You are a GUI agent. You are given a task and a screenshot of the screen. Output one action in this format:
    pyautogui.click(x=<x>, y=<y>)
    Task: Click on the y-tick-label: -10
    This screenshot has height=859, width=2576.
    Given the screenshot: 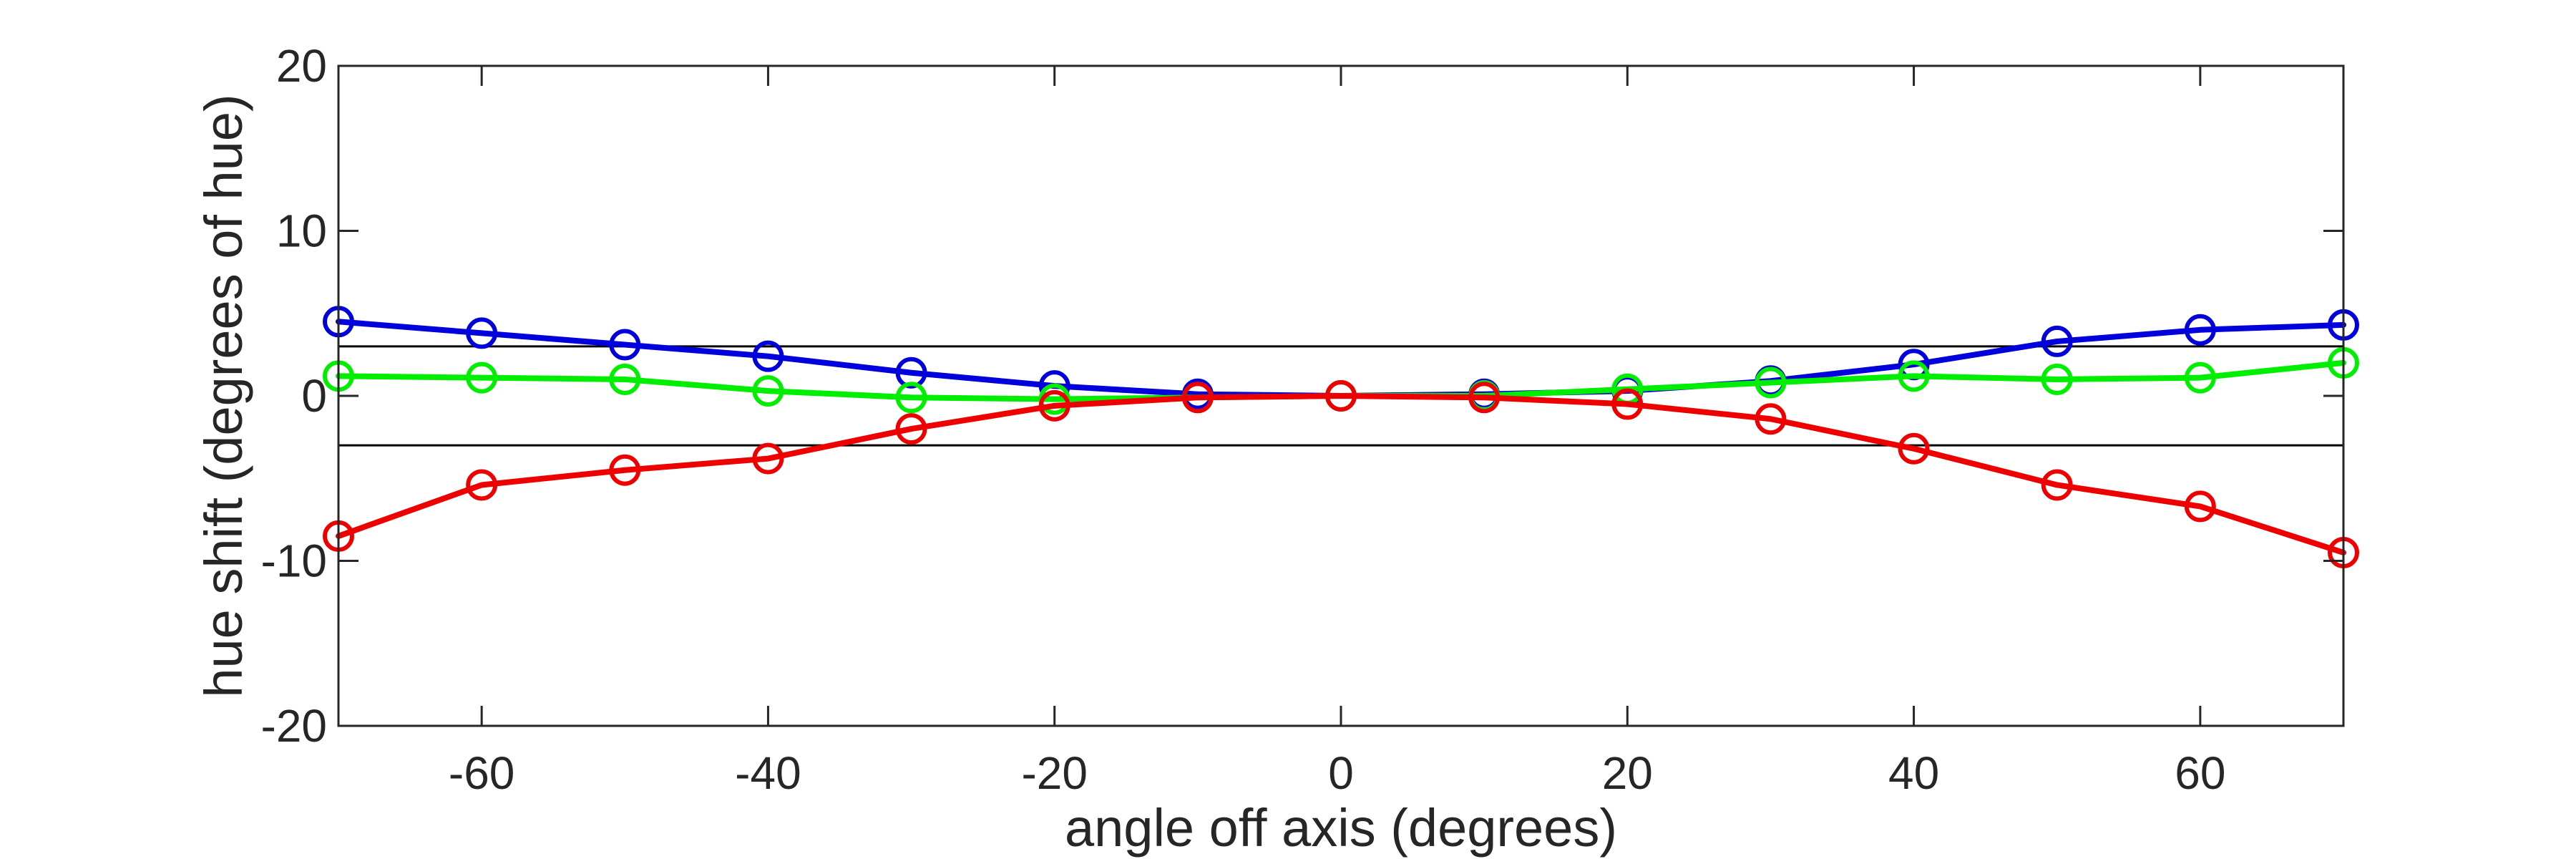 What is the action you would take?
    pyautogui.click(x=294, y=561)
    